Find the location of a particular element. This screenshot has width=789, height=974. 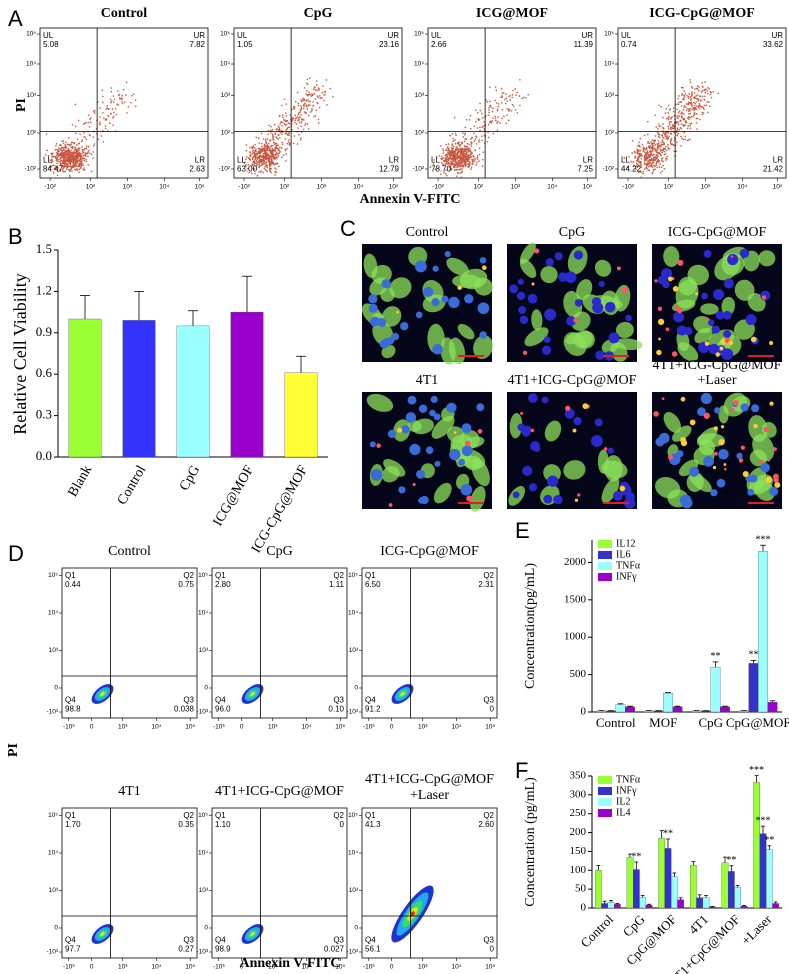

plot-title: Control is located at coordinates (124, 13).